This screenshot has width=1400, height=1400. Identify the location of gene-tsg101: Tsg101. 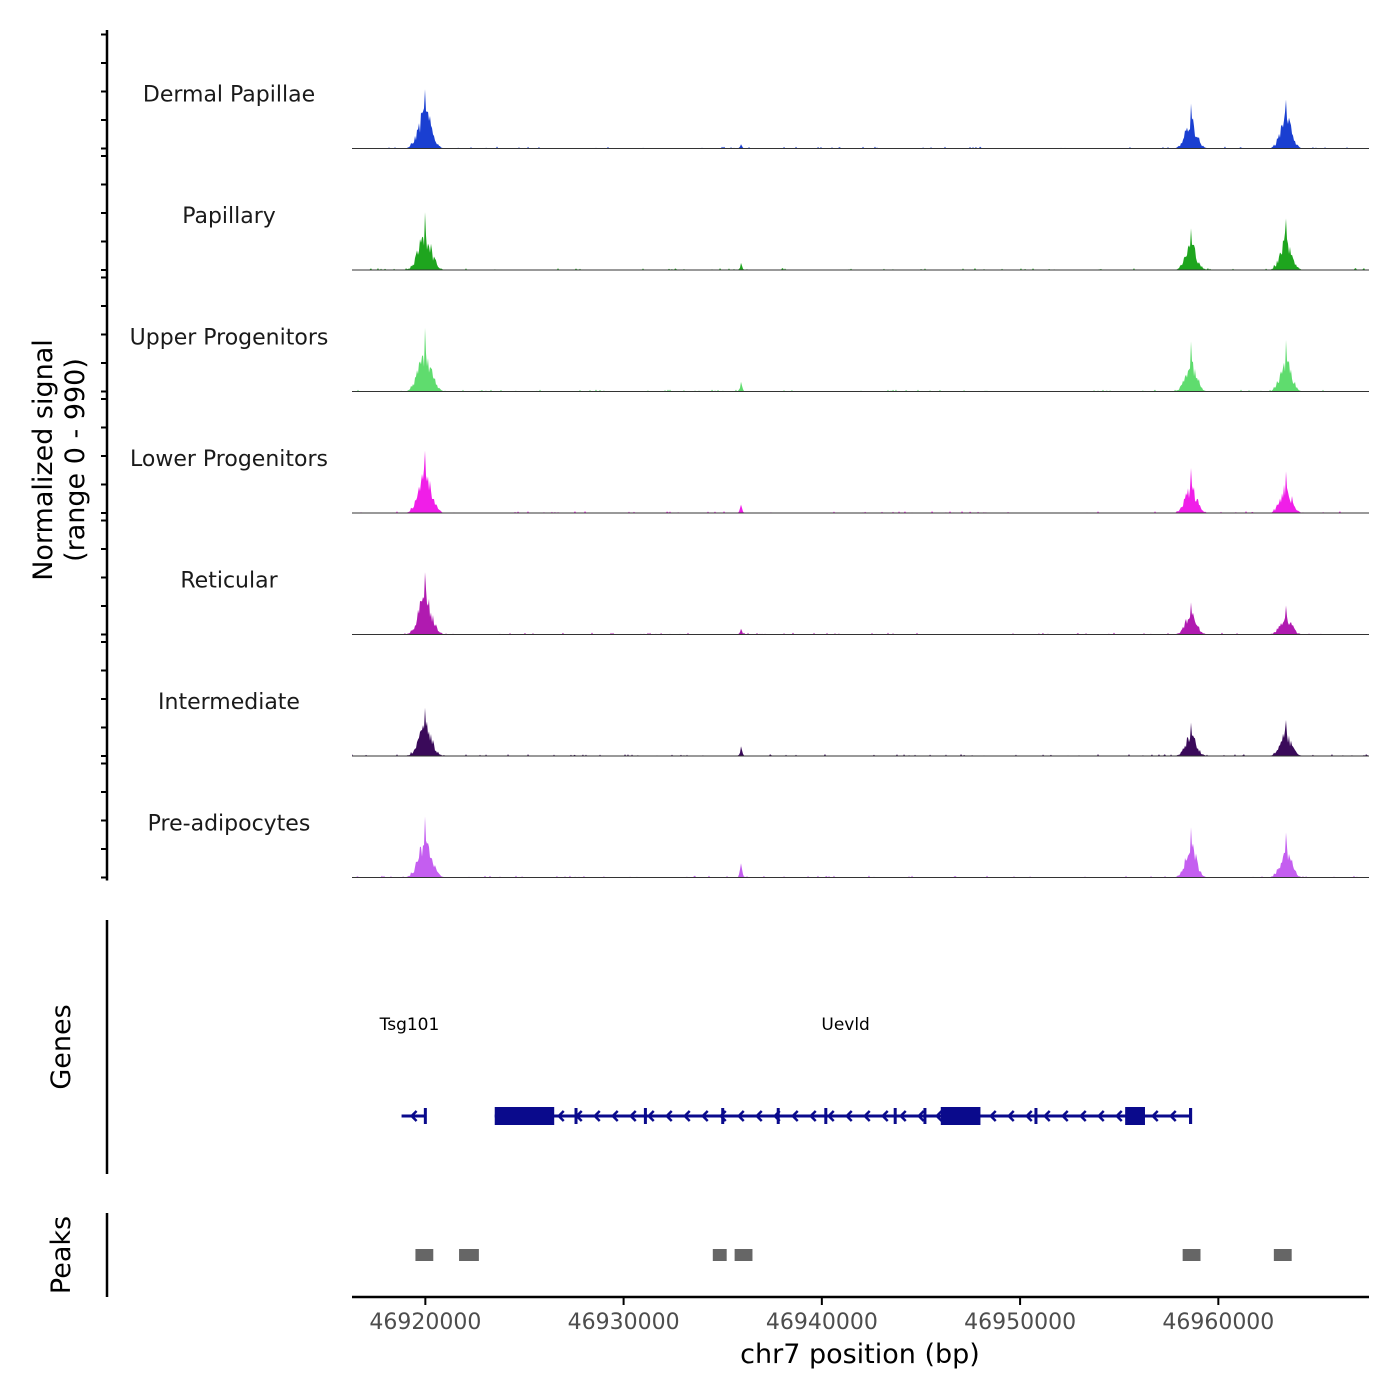
(409, 1069).